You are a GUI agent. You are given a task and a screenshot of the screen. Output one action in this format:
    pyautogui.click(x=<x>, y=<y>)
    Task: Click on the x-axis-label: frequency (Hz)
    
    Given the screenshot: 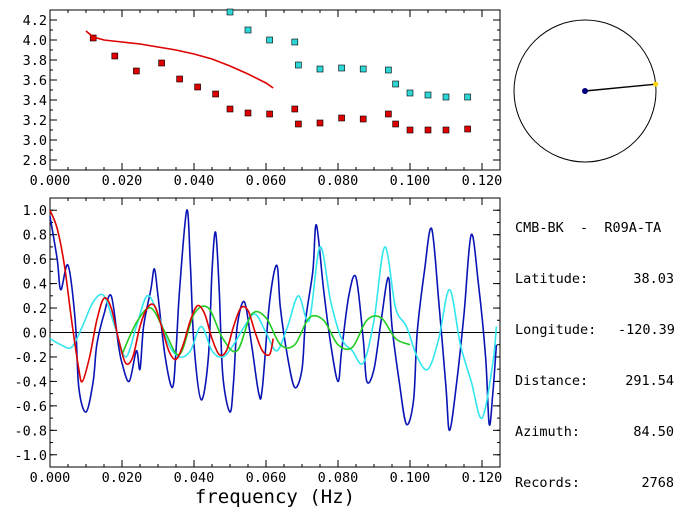 What is the action you would take?
    pyautogui.click(x=275, y=497)
    